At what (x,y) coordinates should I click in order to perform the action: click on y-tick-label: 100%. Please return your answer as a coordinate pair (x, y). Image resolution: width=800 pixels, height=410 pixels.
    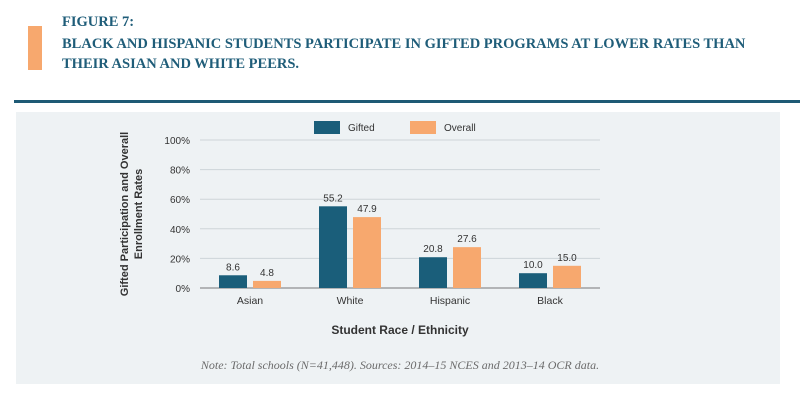
    Looking at the image, I should click on (177, 141).